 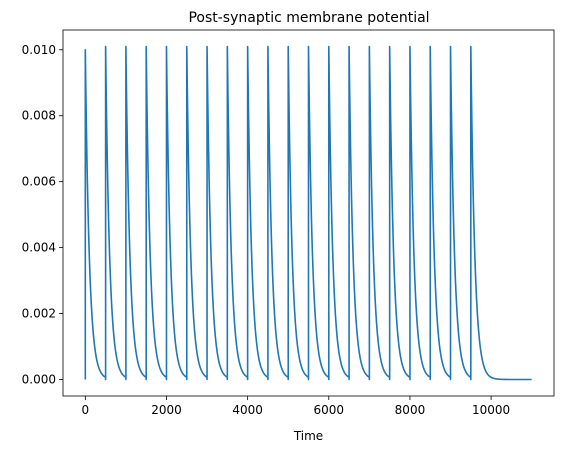 I want to click on y-tick-label: 0.008, so click(x=39, y=116).